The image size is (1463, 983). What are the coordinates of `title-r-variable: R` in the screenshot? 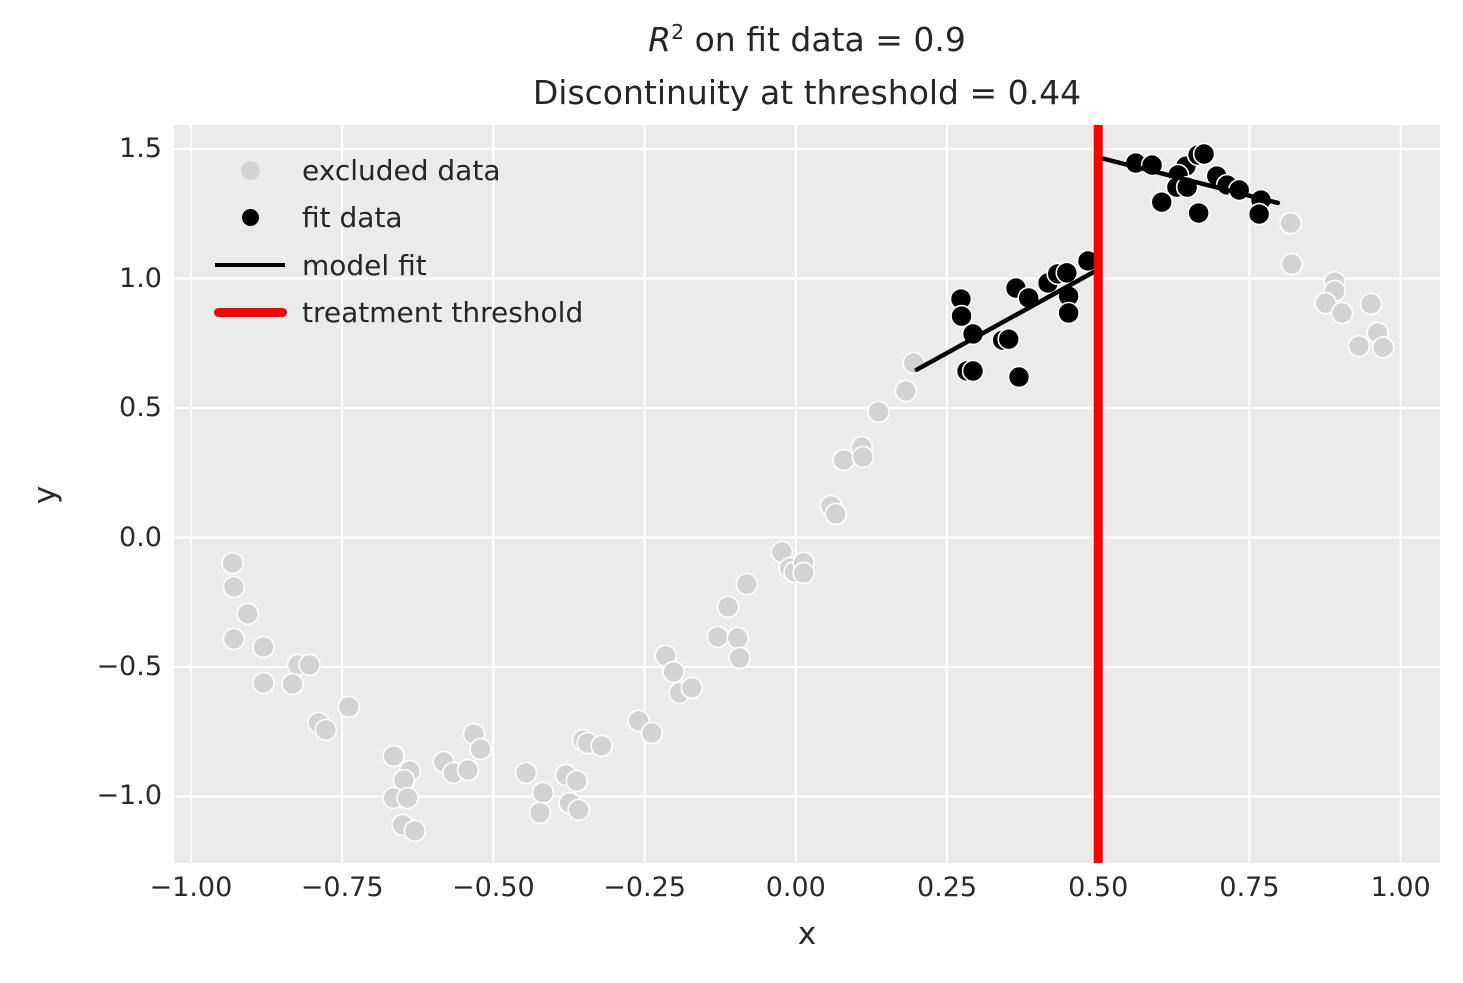 It's located at (660, 39).